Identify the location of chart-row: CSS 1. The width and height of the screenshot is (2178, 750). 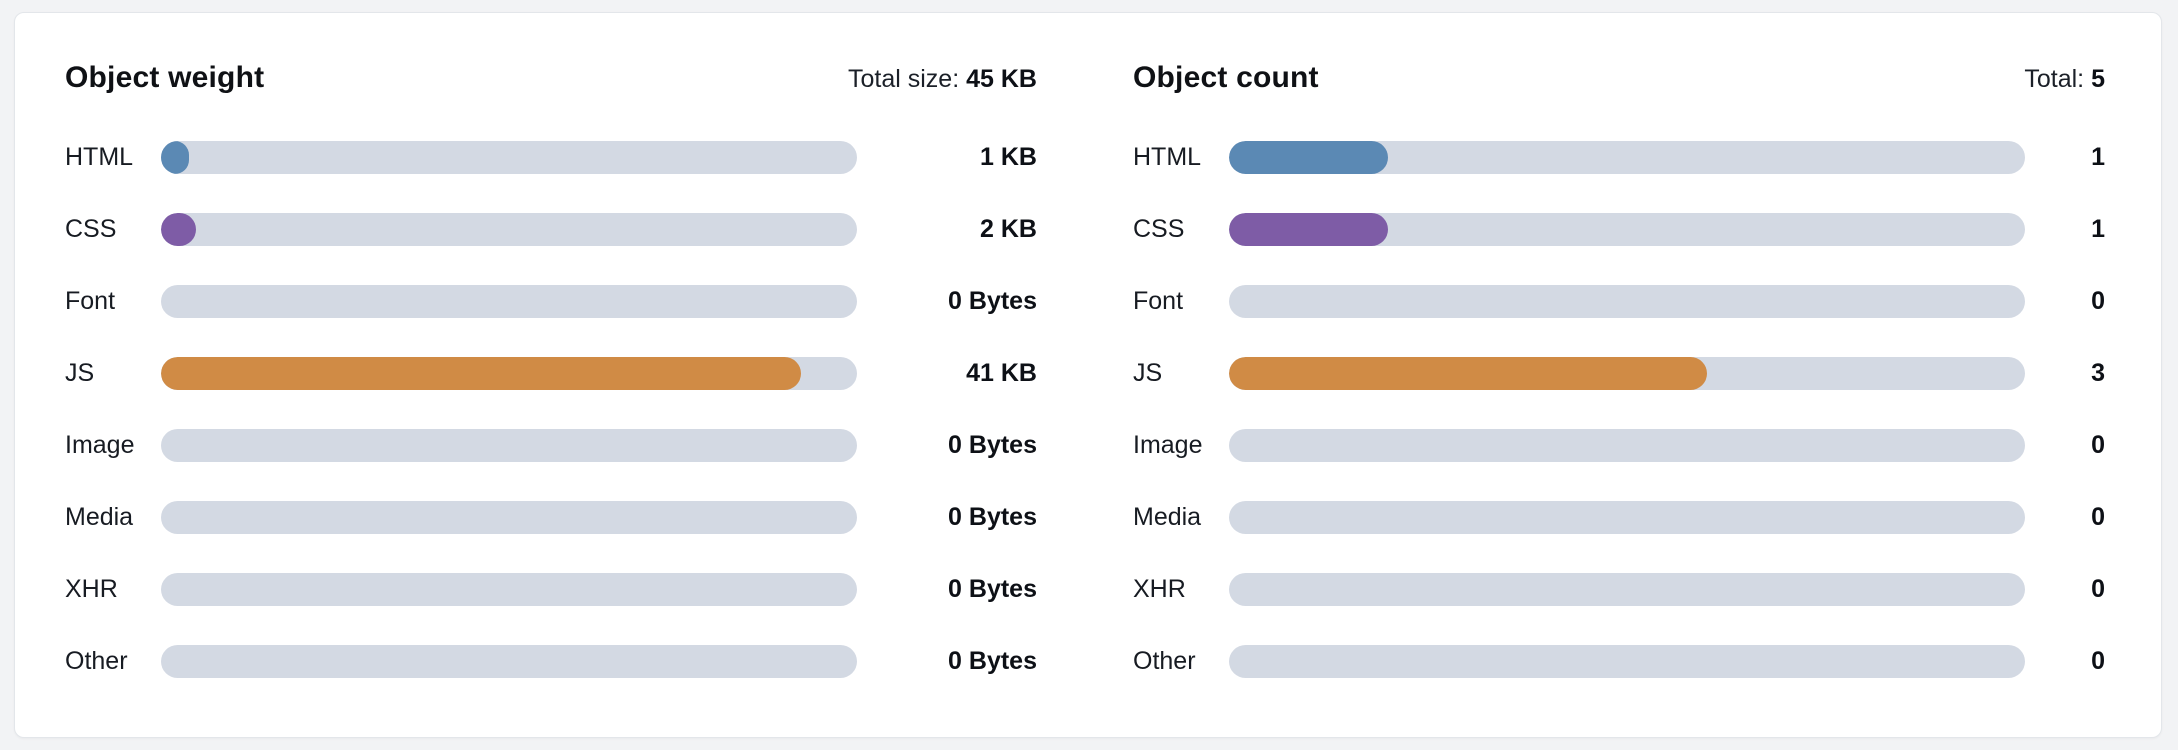
(1619, 229).